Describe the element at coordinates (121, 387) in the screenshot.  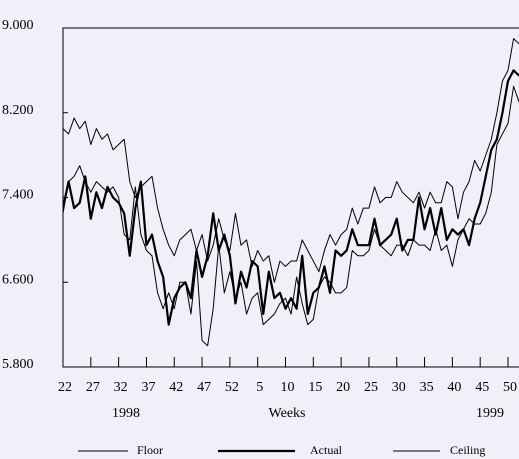
I see `x-tick-label: 32` at that location.